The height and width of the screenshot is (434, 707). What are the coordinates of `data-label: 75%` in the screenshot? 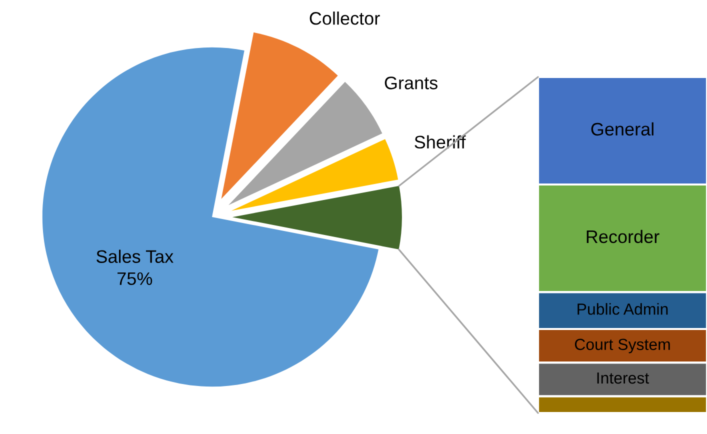 It's located at (135, 279).